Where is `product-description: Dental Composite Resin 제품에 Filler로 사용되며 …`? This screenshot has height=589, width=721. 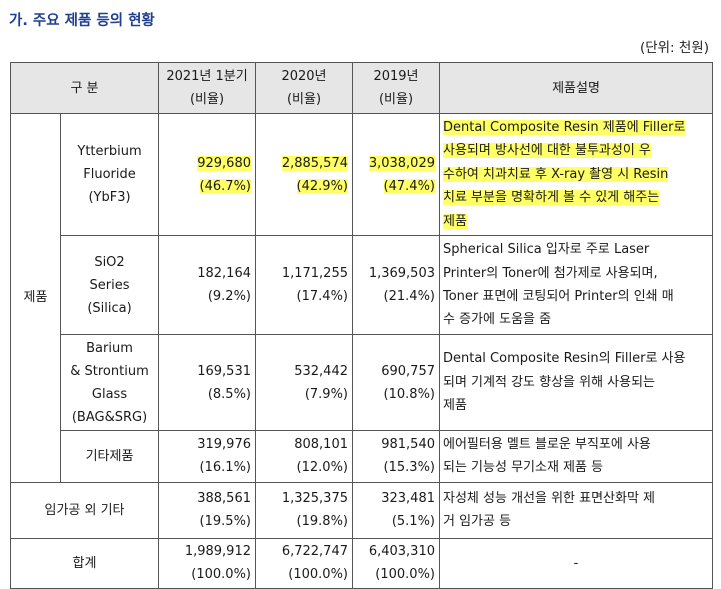 product-description: Dental Composite Resin 제품에 Filler로 사용되며 … is located at coordinates (576, 174).